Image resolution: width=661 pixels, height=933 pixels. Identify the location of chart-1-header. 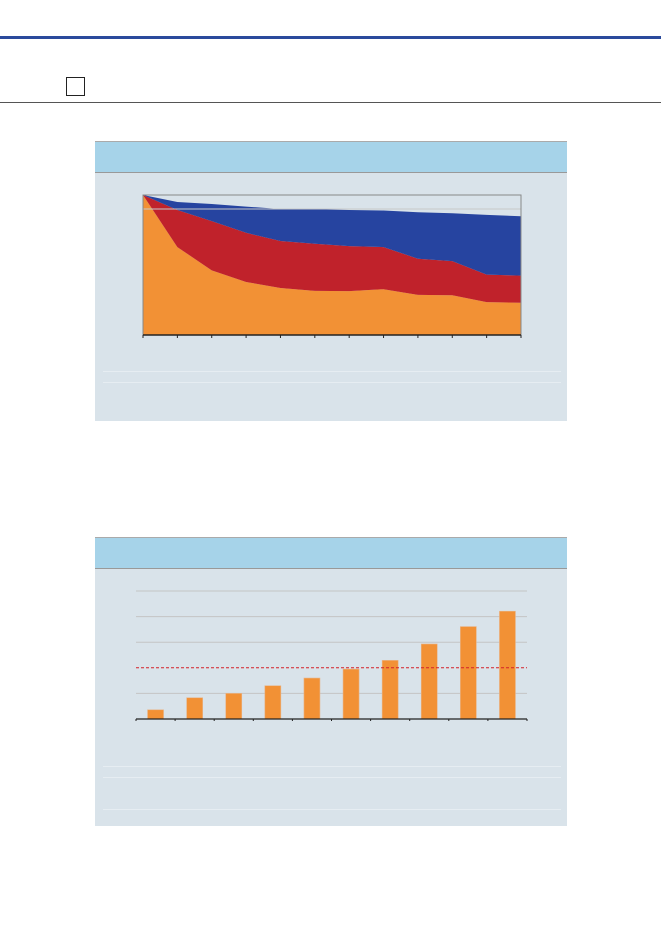
(331, 157).